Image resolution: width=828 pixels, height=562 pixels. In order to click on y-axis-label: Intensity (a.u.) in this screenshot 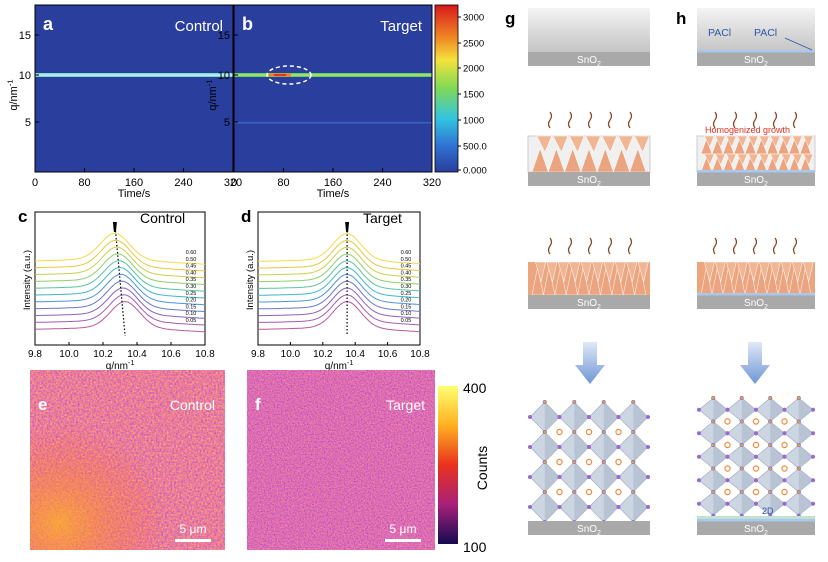, I will do `click(250, 280)`.